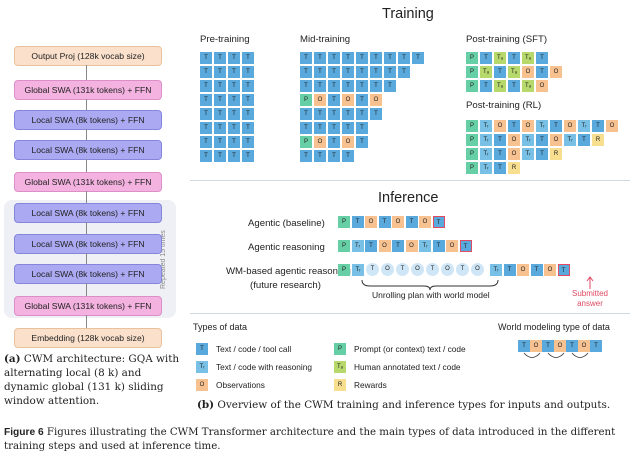 This screenshot has width=640, height=460. I want to click on arch-layer-out: Output Proj (128k vocab size), so click(88, 56).